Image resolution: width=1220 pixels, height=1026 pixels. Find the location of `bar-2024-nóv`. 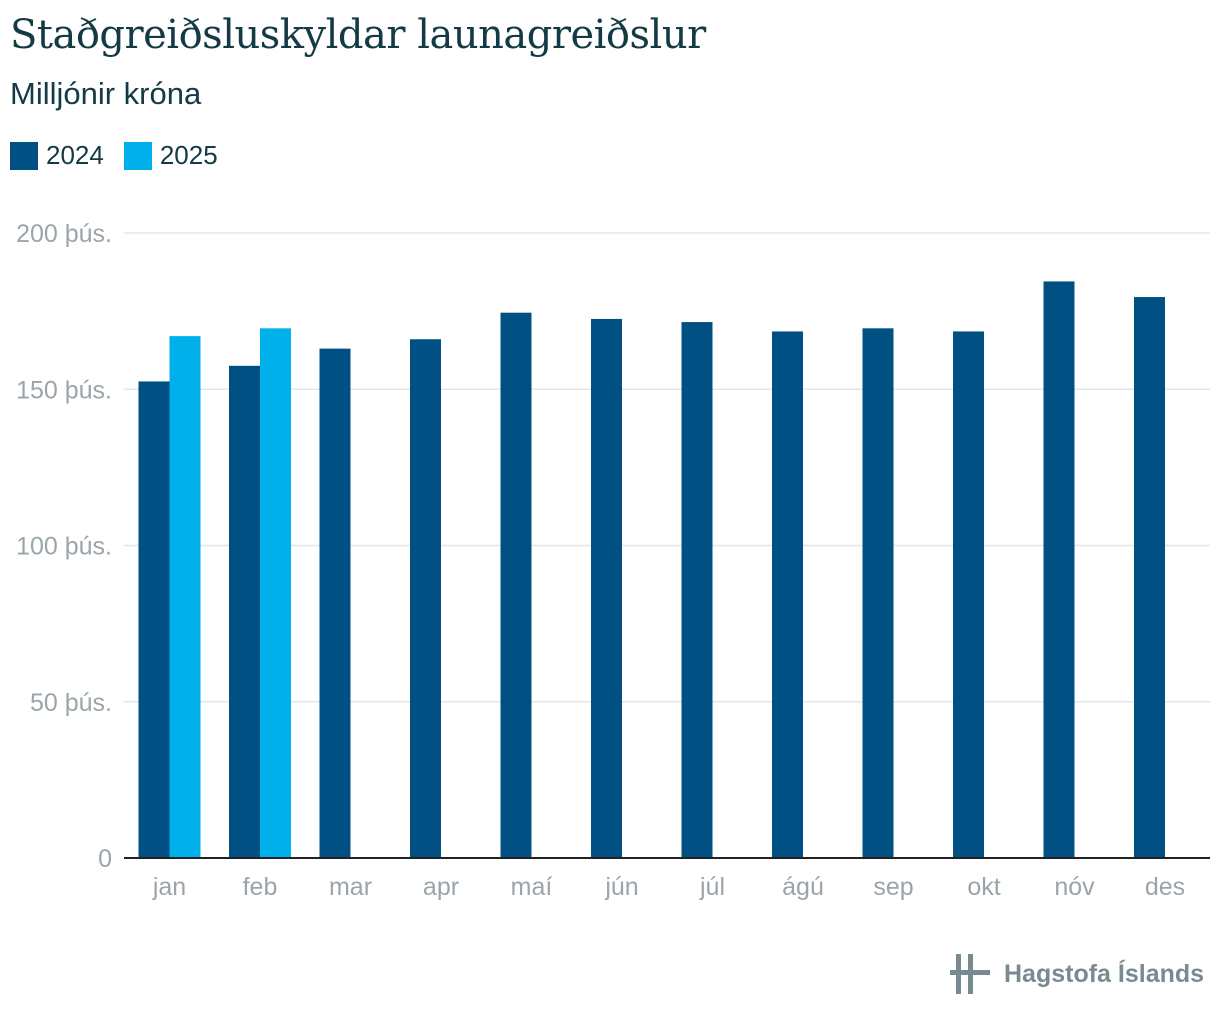

bar-2024-nóv is located at coordinates (1059, 569).